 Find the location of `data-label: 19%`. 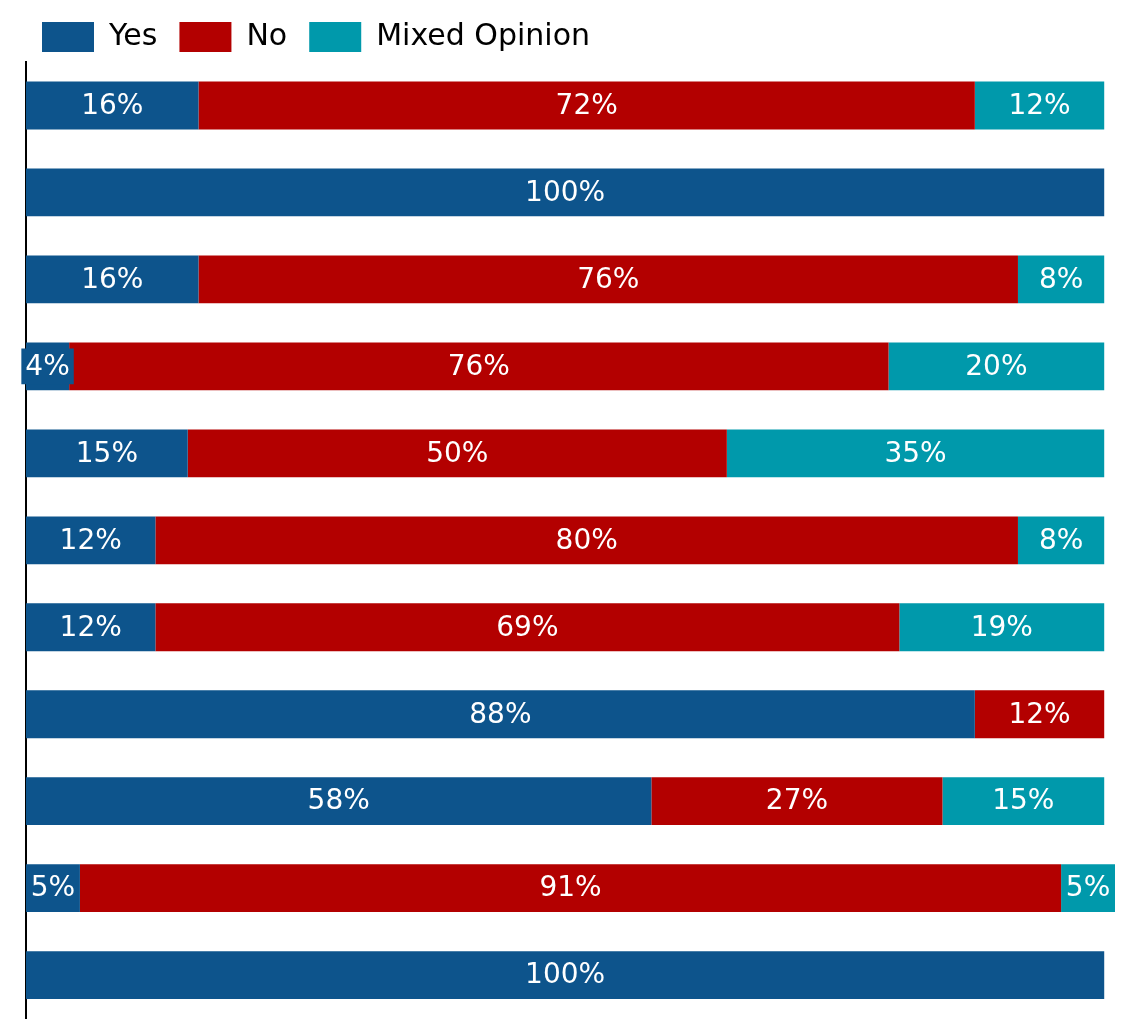

data-label: 19% is located at coordinates (1001, 626).